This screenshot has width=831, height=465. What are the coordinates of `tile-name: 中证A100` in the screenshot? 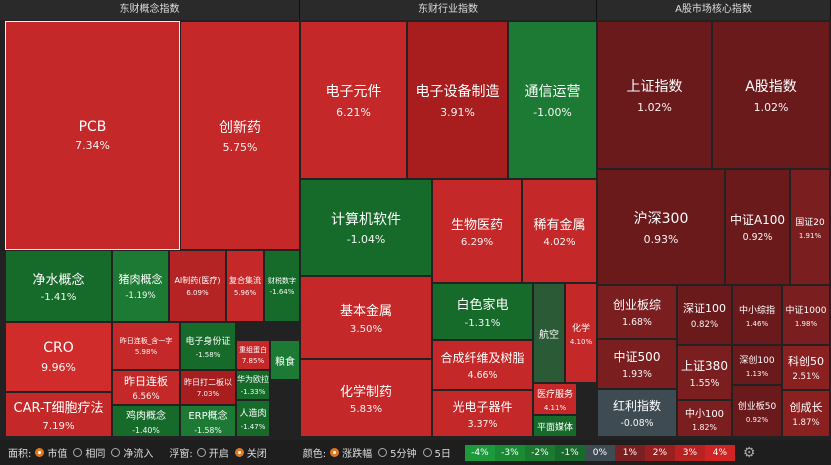 It's located at (757, 220).